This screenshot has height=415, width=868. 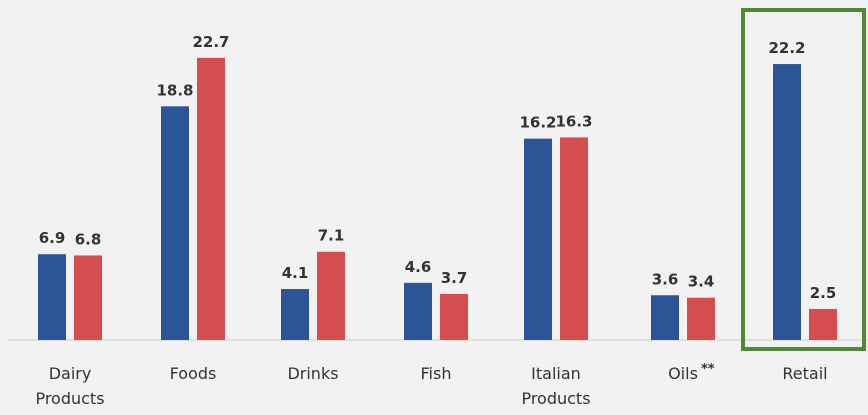 I want to click on data-label-2-7: 2.5, so click(x=823, y=293).